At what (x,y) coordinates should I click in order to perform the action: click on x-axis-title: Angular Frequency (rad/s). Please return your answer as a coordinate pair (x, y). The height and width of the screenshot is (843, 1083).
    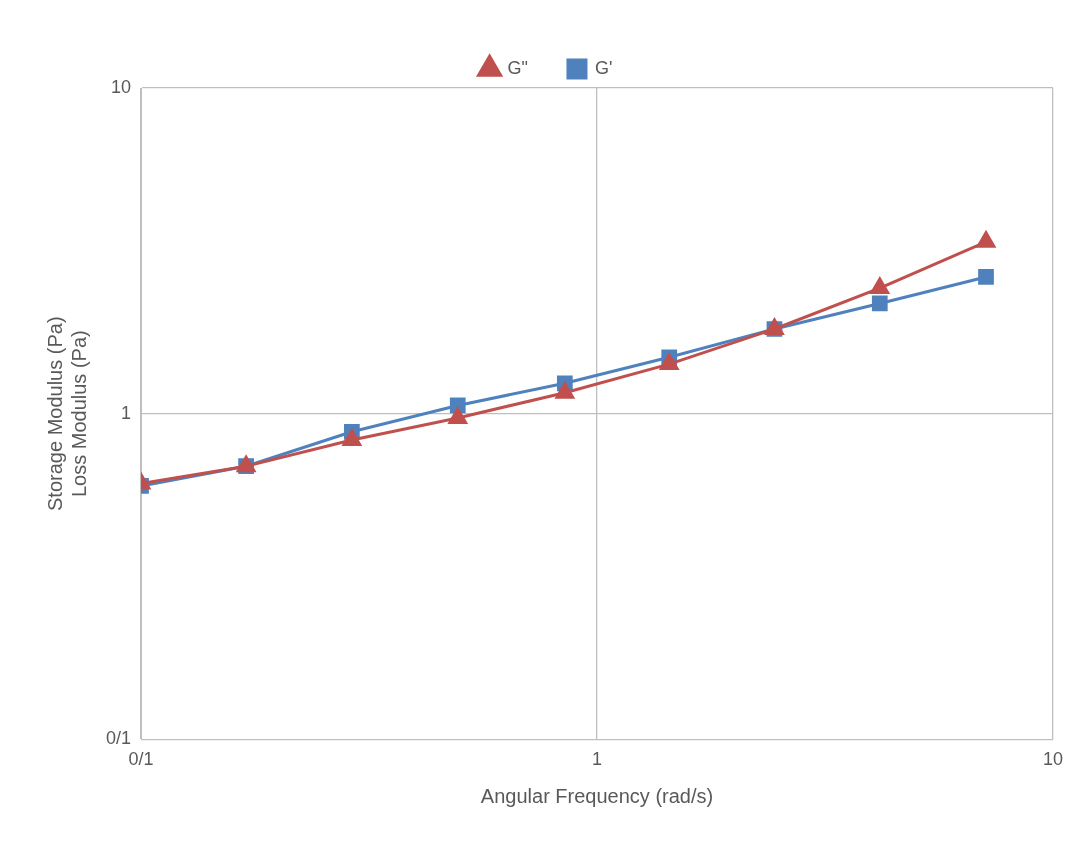
    Looking at the image, I should click on (597, 795).